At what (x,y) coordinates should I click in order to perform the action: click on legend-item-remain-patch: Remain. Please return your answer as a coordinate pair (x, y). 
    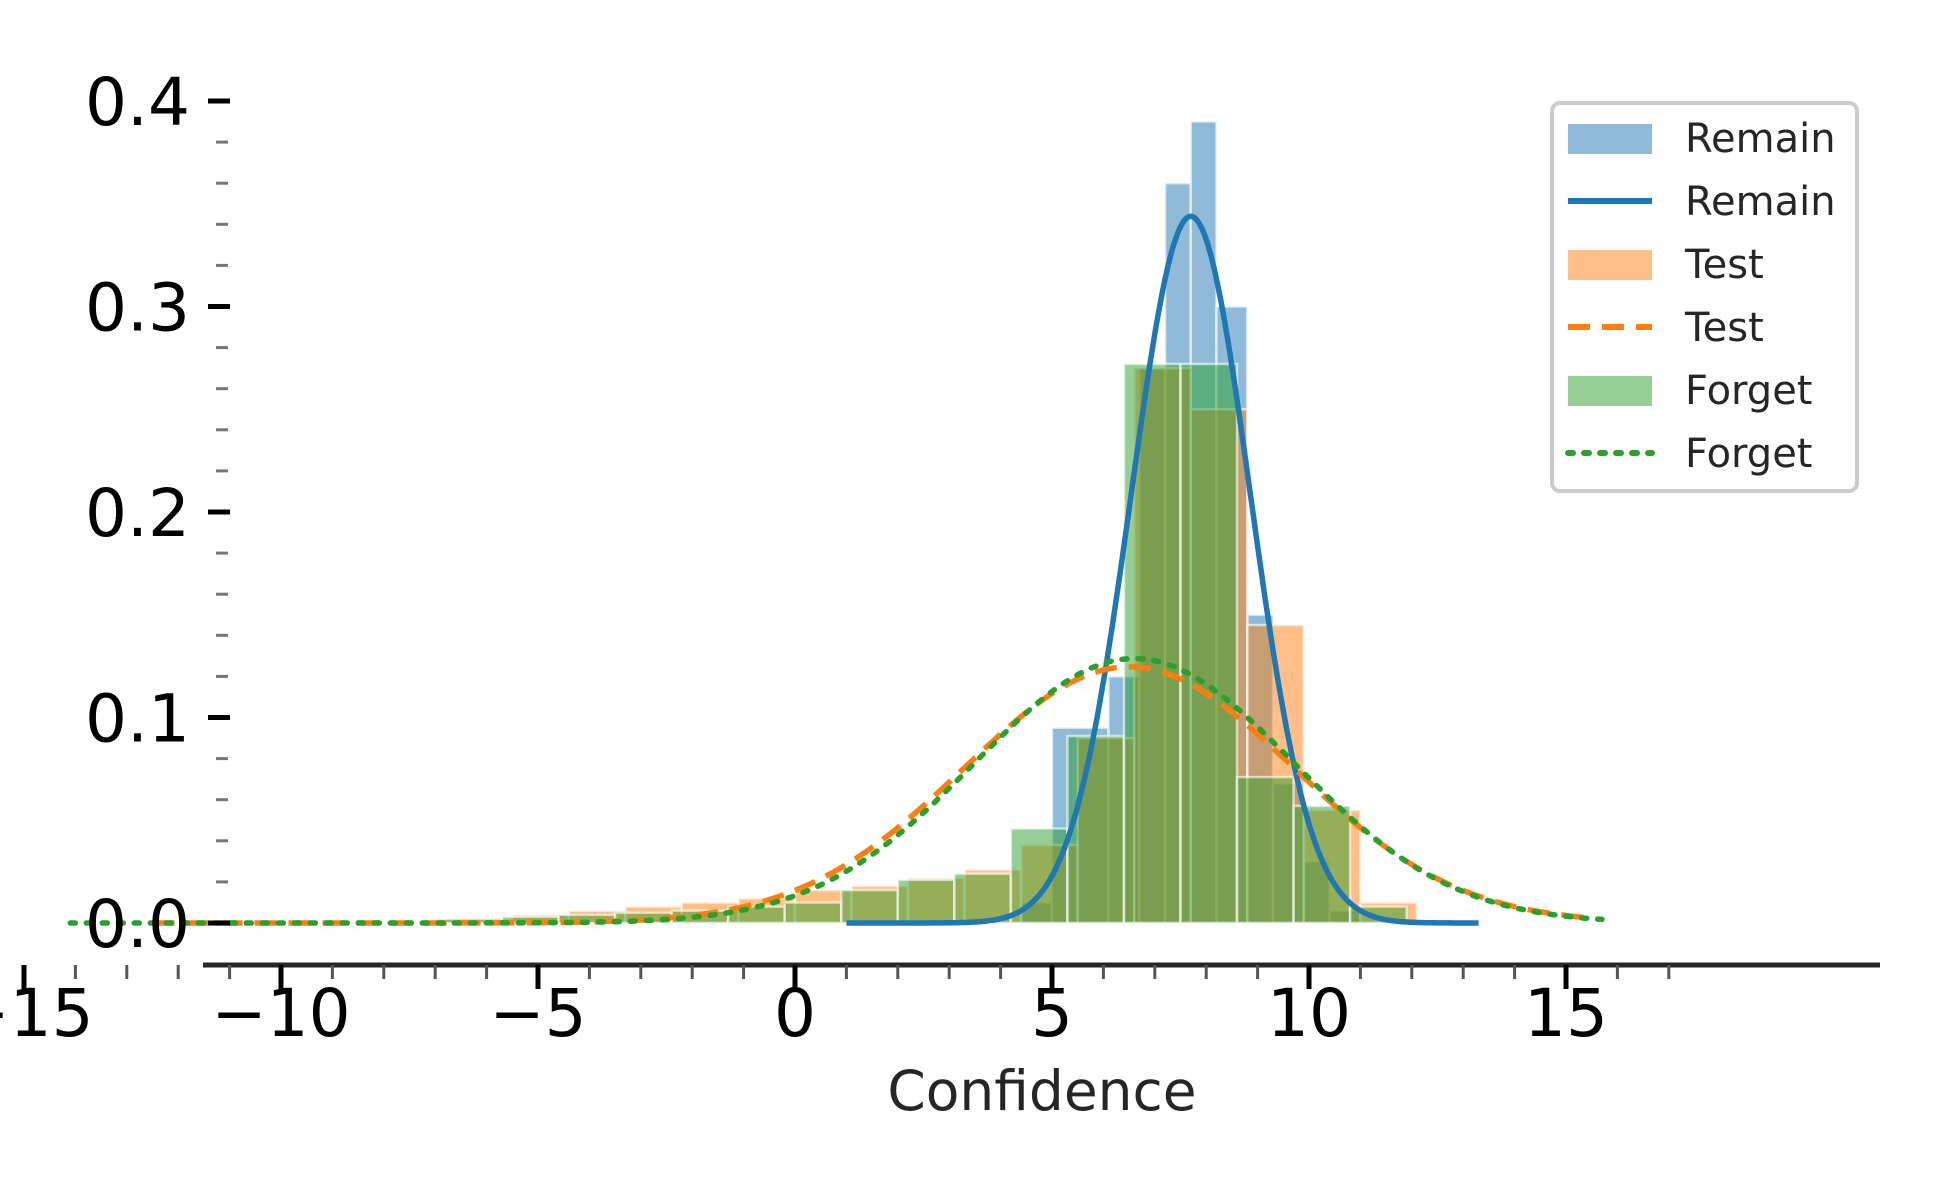
    Looking at the image, I should click on (1702, 139).